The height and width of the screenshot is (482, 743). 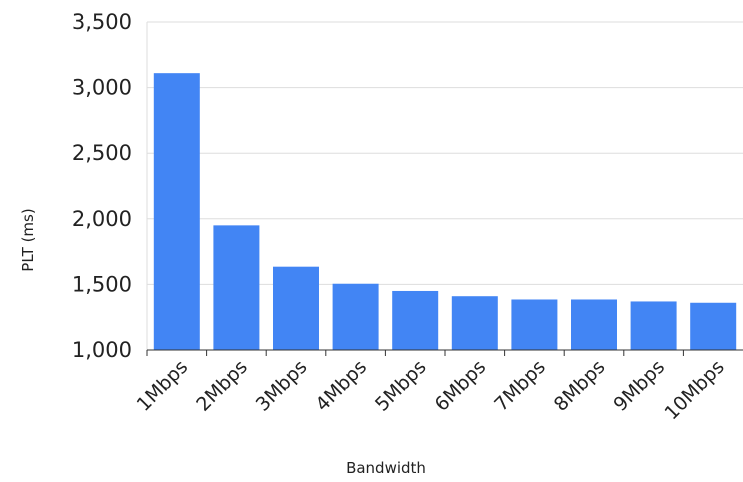 I want to click on x-tick-label: 5Mbps, so click(x=401, y=386).